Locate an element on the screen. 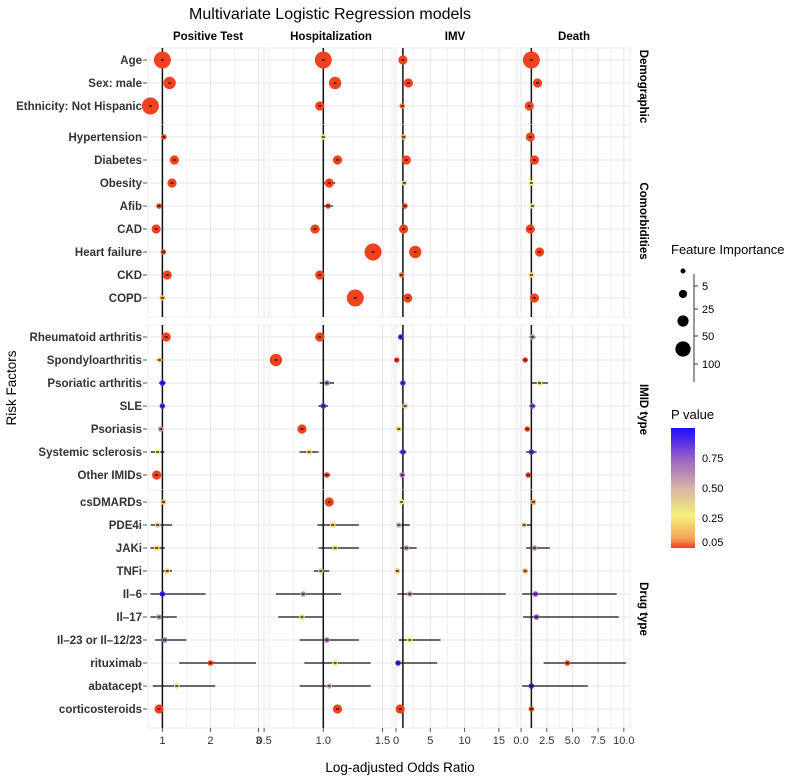 The width and height of the screenshot is (800, 778). size-legend-label: 25 is located at coordinates (708, 310).